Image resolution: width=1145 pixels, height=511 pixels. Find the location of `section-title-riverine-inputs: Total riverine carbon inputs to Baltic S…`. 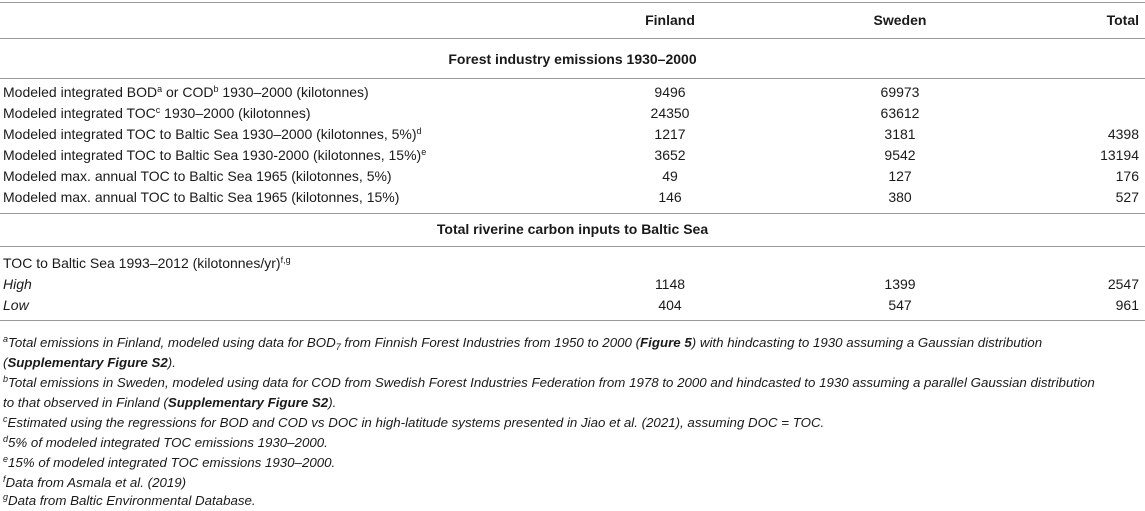

section-title-riverine-inputs: Total riverine carbon inputs to Baltic S… is located at coordinates (572, 229).